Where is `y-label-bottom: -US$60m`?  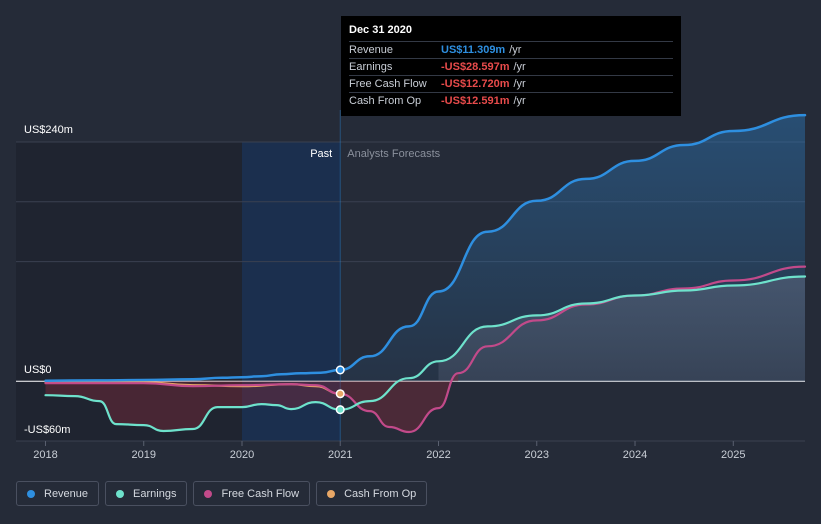
y-label-bottom: -US$60m is located at coordinates (47, 430).